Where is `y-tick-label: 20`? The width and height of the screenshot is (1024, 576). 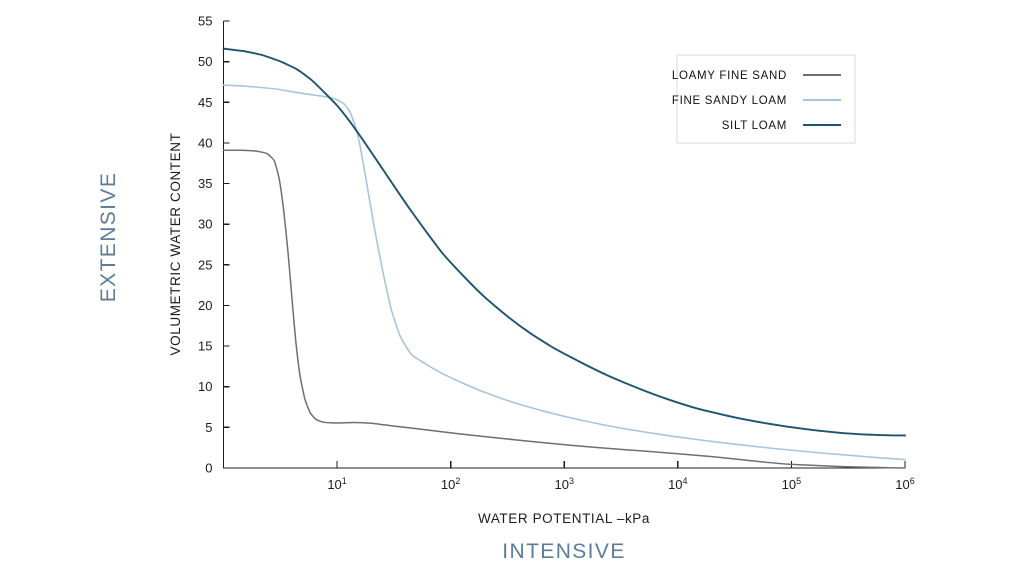
y-tick-label: 20 is located at coordinates (205, 305).